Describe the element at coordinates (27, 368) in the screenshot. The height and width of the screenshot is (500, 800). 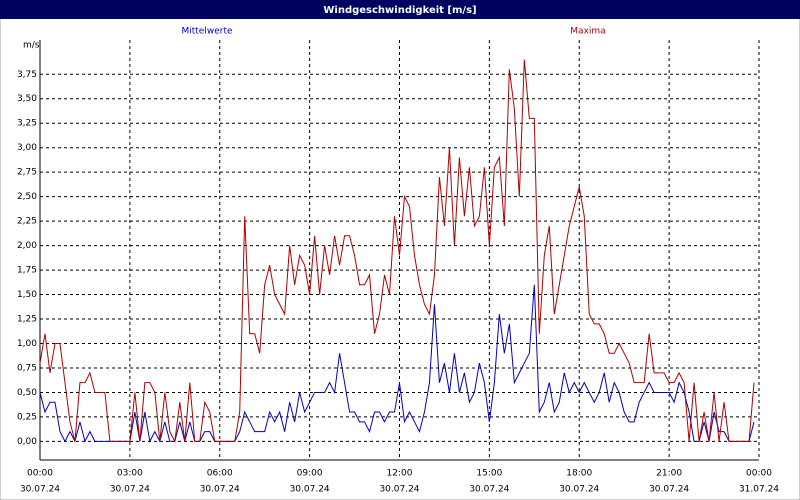
I see `y-tick-label: 0,75` at that location.